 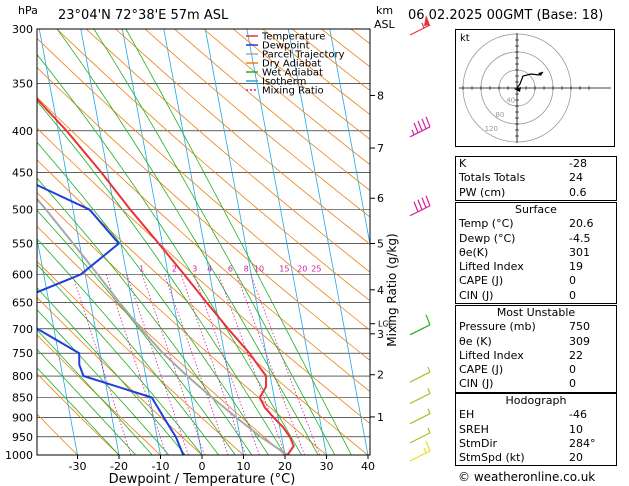 What do you see at coordinates (491, 267) in the screenshot?
I see `surface-label: Lifted Index` at bounding box center [491, 267].